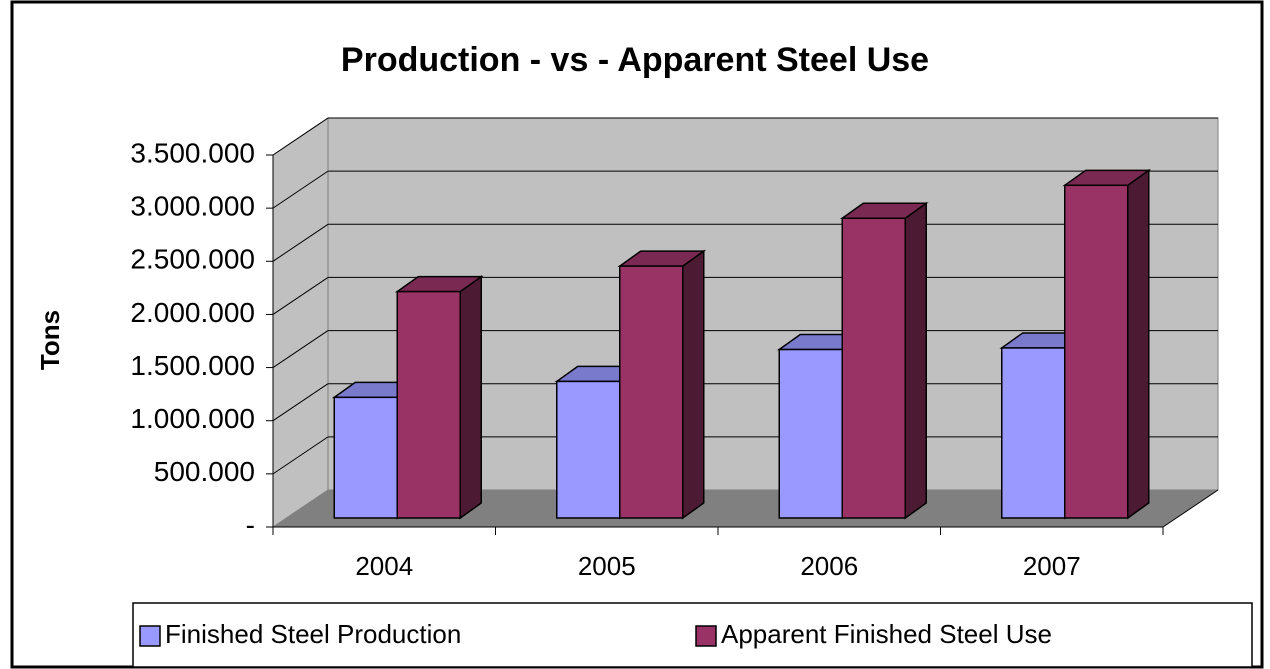 Image resolution: width=1270 pixels, height=669 pixels. Describe the element at coordinates (50, 340) in the screenshot. I see `y-axis-label: Tons` at that location.